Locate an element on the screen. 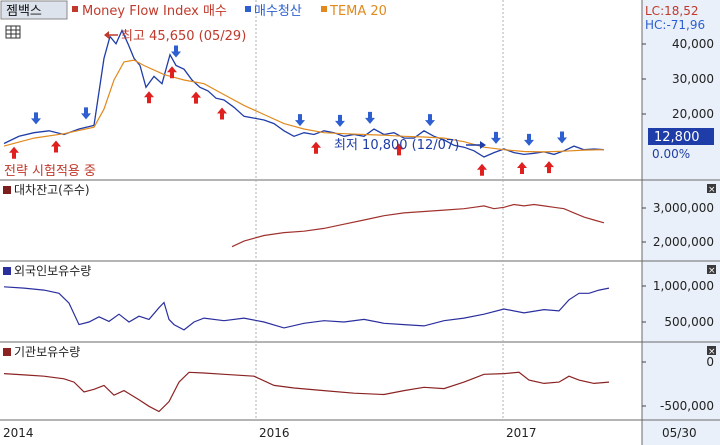  legend-swatch-exit is located at coordinates (248, 9).